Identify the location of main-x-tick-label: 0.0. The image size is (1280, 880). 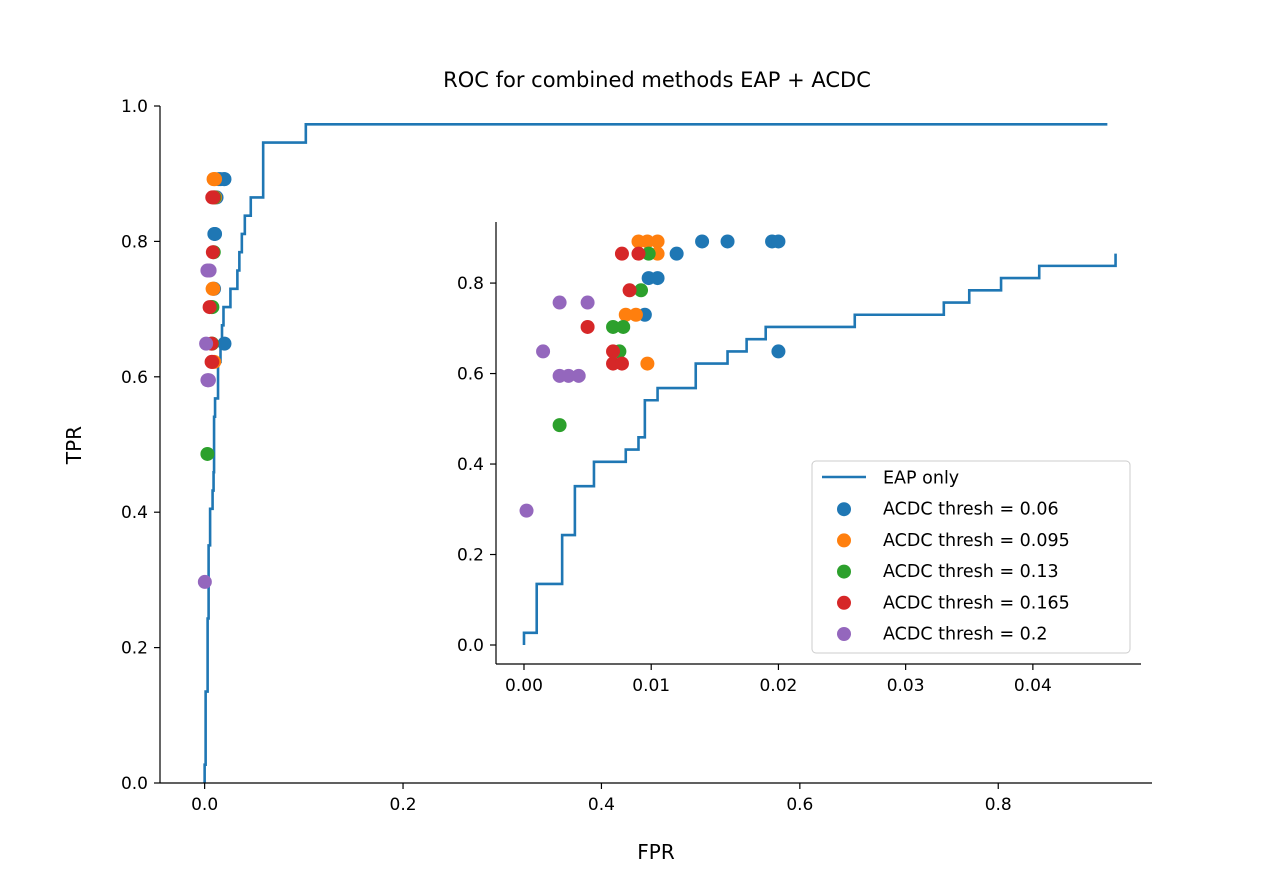
(204, 805).